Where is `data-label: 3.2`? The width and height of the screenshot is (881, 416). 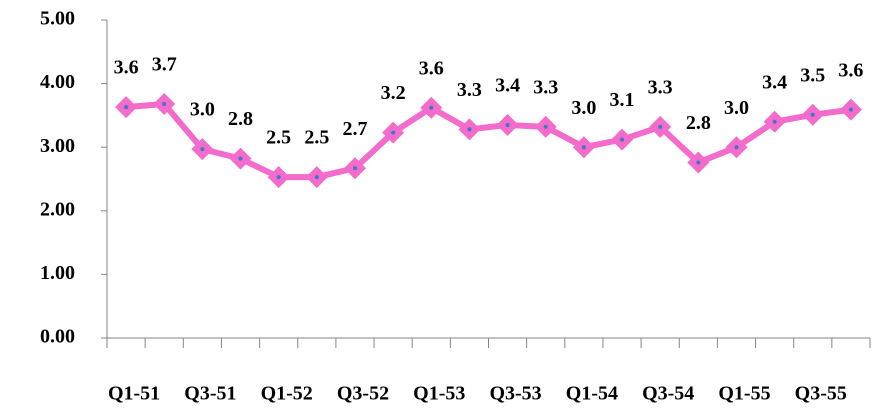 data-label: 3.2 is located at coordinates (393, 93).